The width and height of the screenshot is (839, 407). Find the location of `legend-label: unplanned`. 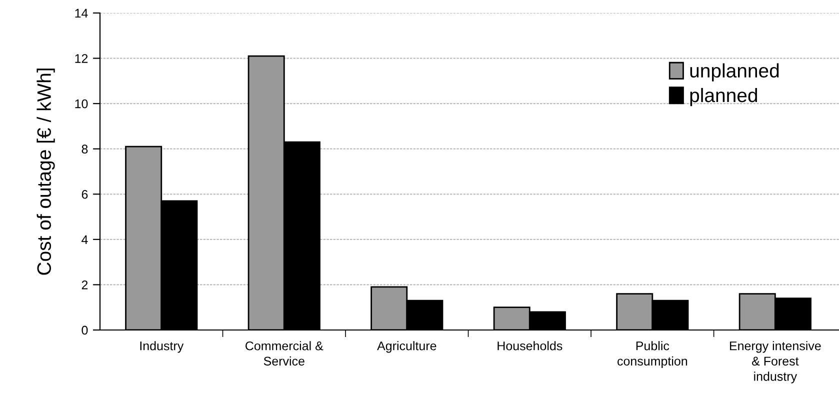

legend-label: unplanned is located at coordinates (734, 72).